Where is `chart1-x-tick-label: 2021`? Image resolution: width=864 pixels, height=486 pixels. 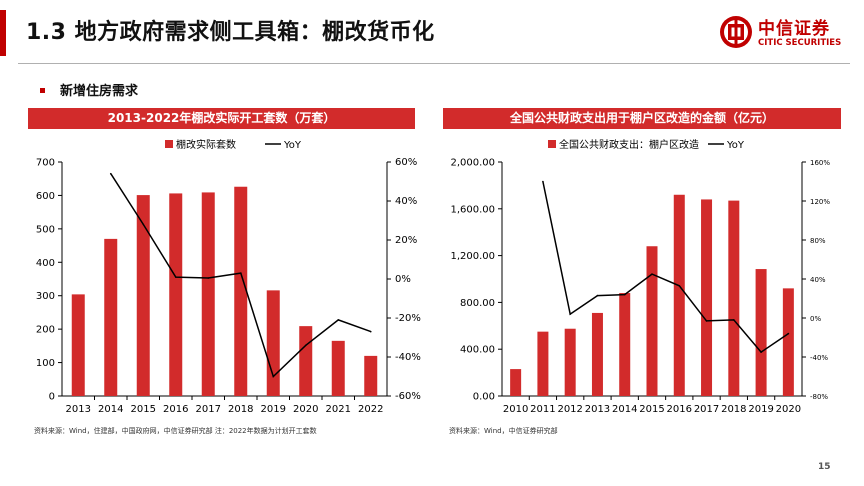 chart1-x-tick-label: 2021 is located at coordinates (338, 409).